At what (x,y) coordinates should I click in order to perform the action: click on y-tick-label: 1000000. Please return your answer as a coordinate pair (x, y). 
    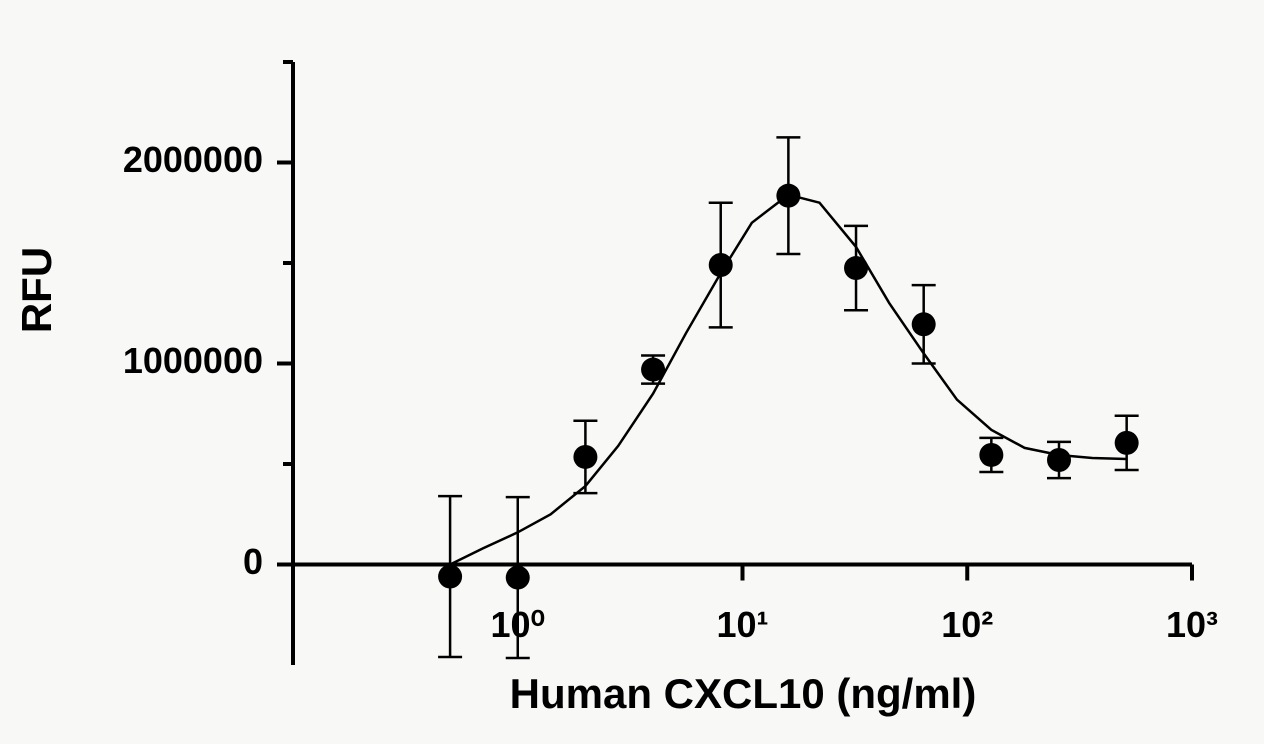
    Looking at the image, I should click on (193, 360).